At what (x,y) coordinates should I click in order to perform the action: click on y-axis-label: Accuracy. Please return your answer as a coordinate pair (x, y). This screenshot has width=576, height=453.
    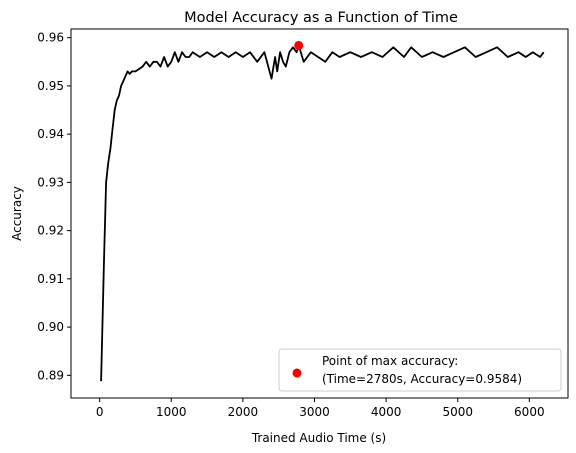
    Looking at the image, I should click on (17, 213).